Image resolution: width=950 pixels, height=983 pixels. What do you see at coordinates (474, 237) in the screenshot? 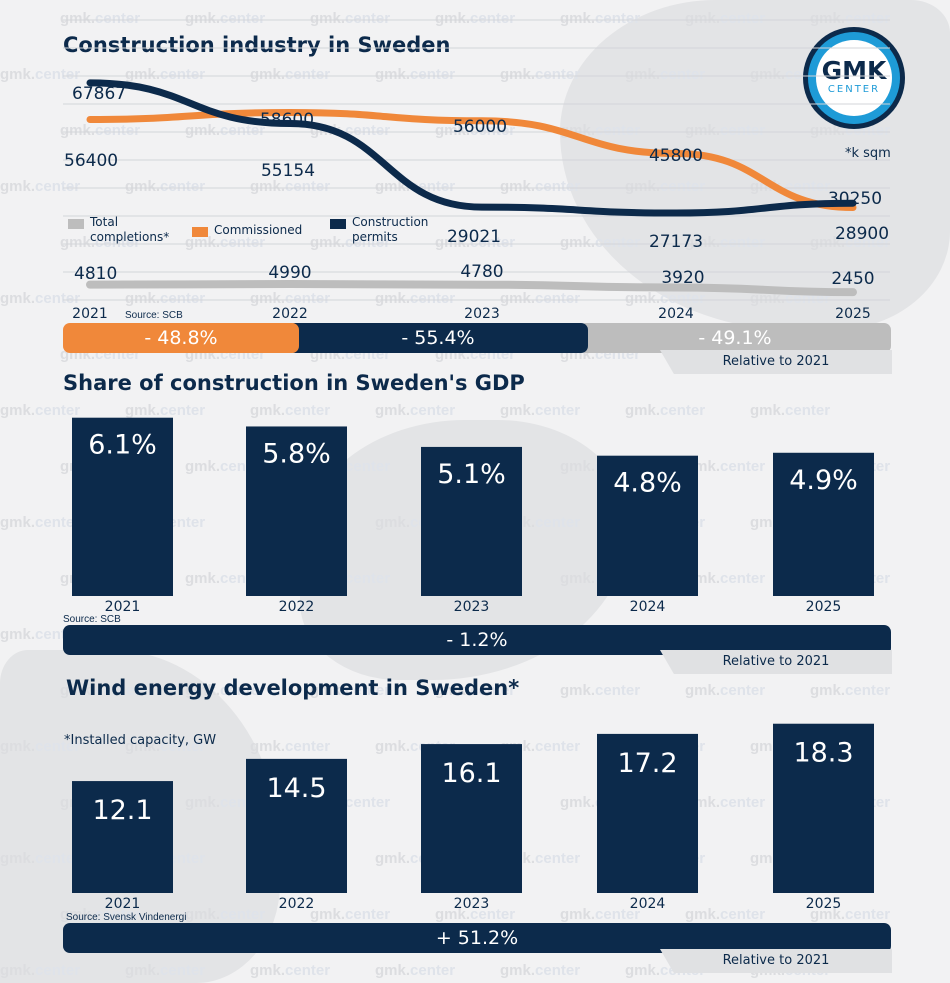
I see `data-label-construction-permits: 29021` at bounding box center [474, 237].